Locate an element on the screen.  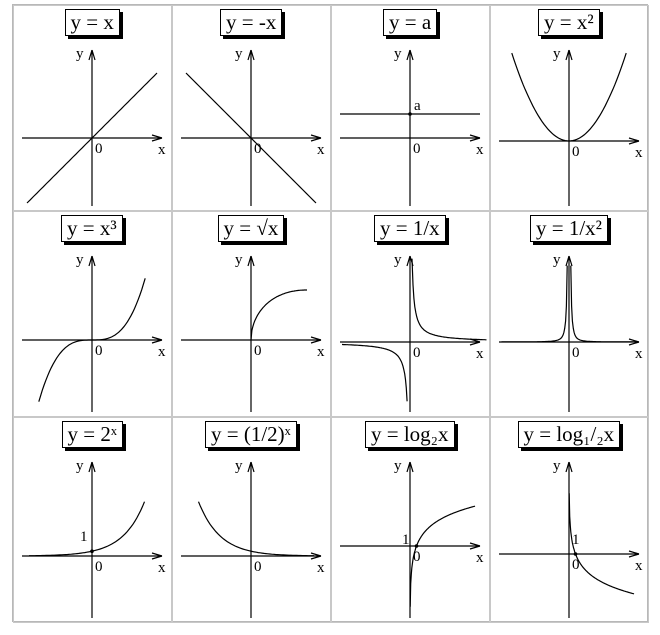
graph-panel-constant: x y 0 a y = a is located at coordinates (410, 108).